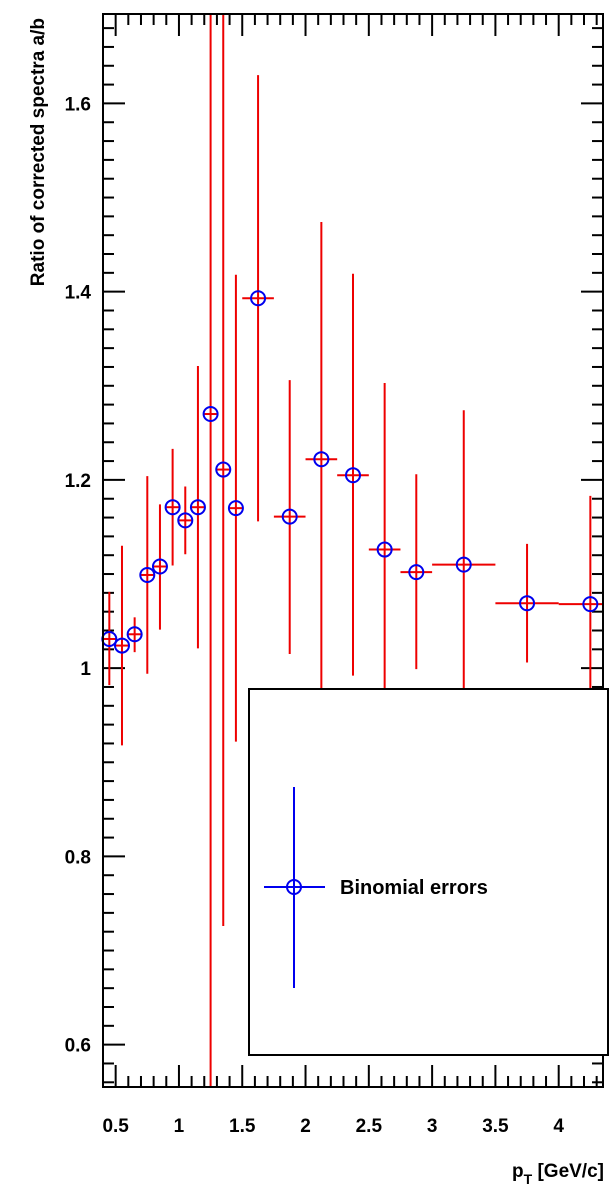 This screenshot has height=1199, width=616. I want to click on x-axis-title-main: p, so click(518, 1171).